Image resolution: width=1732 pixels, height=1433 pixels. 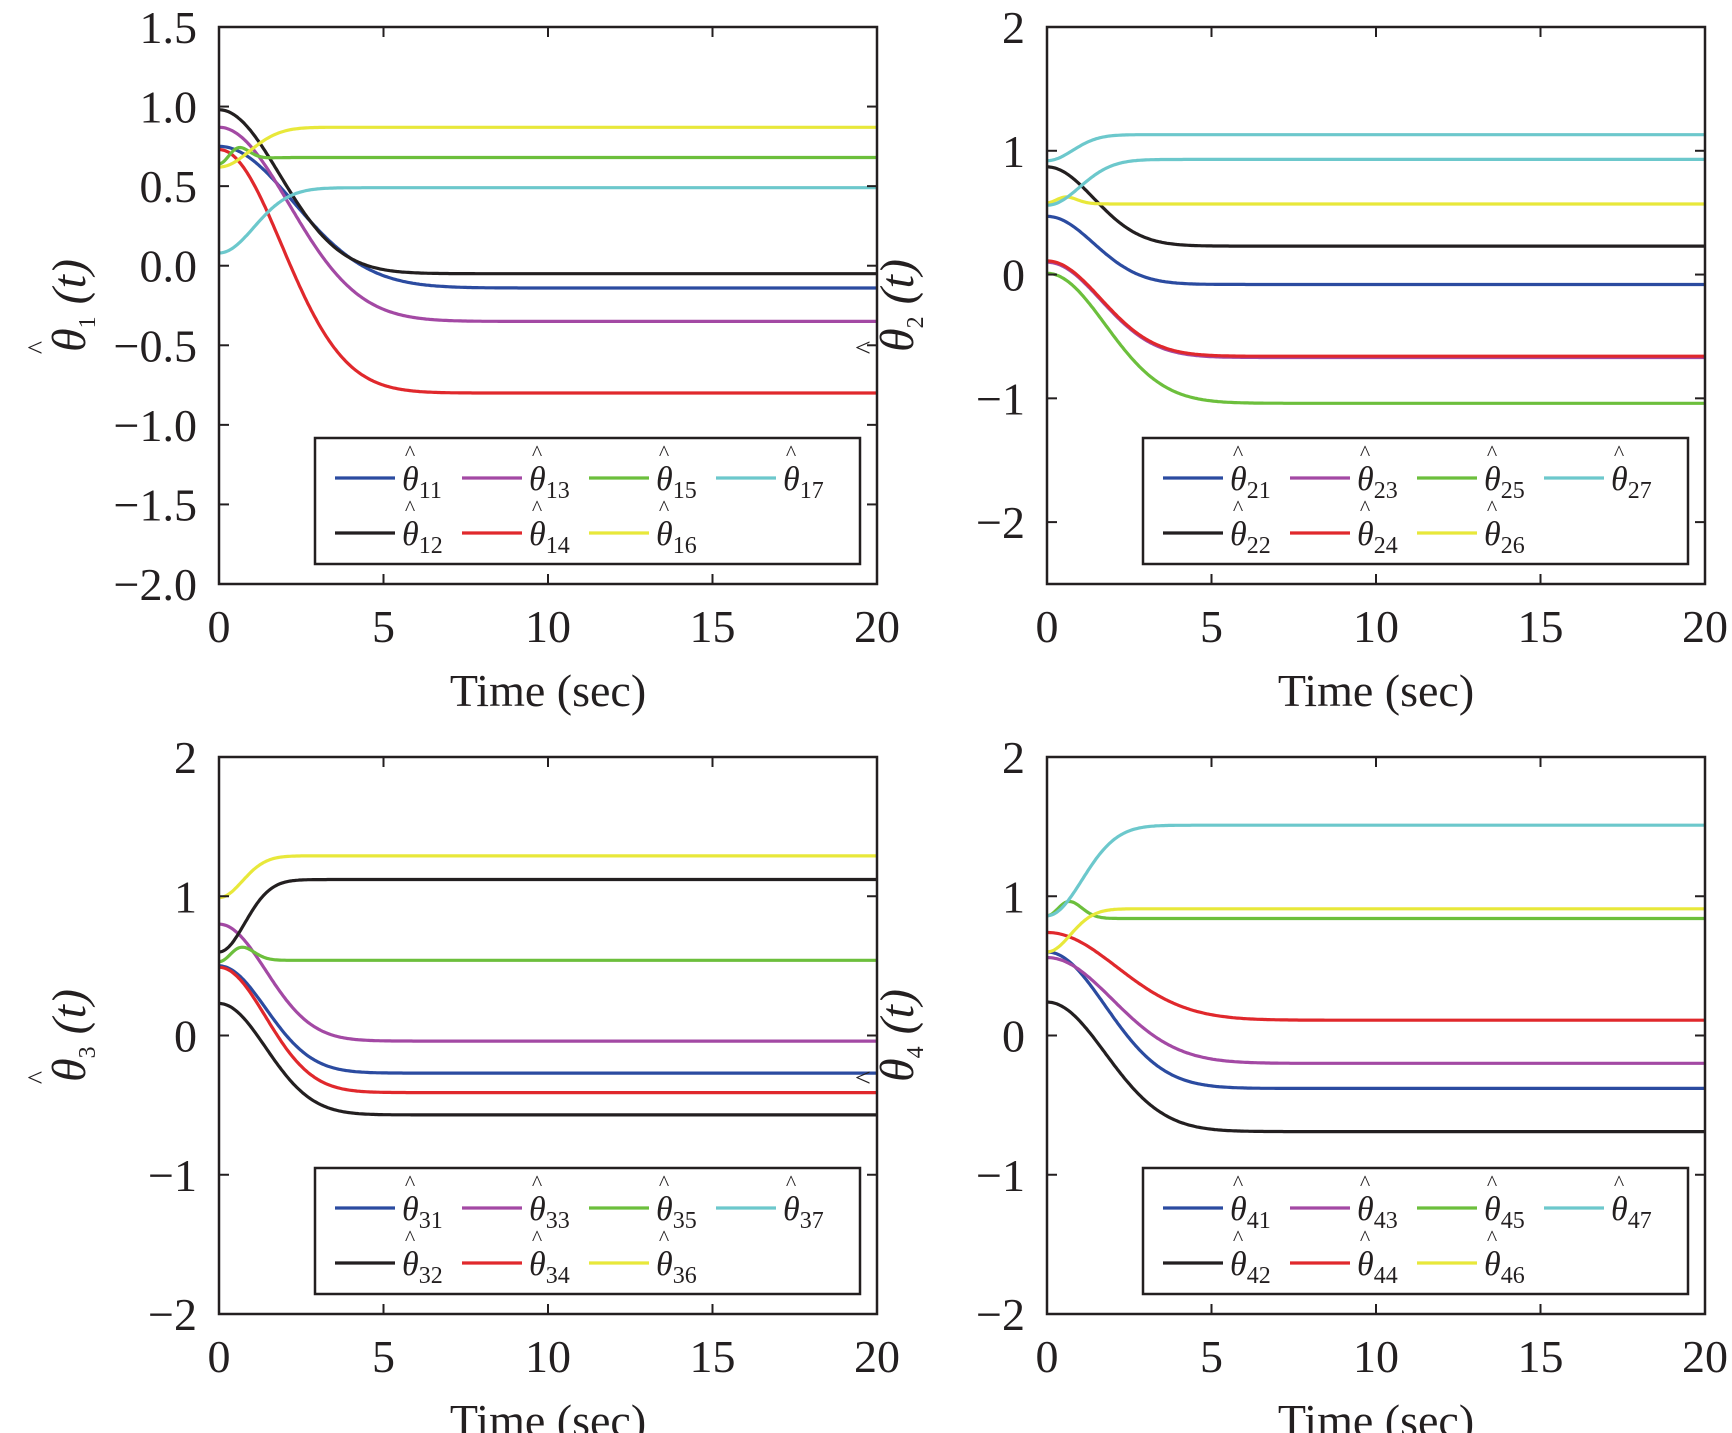 I want to click on y-axis-label: θ2 (t)^, so click(x=890, y=306).